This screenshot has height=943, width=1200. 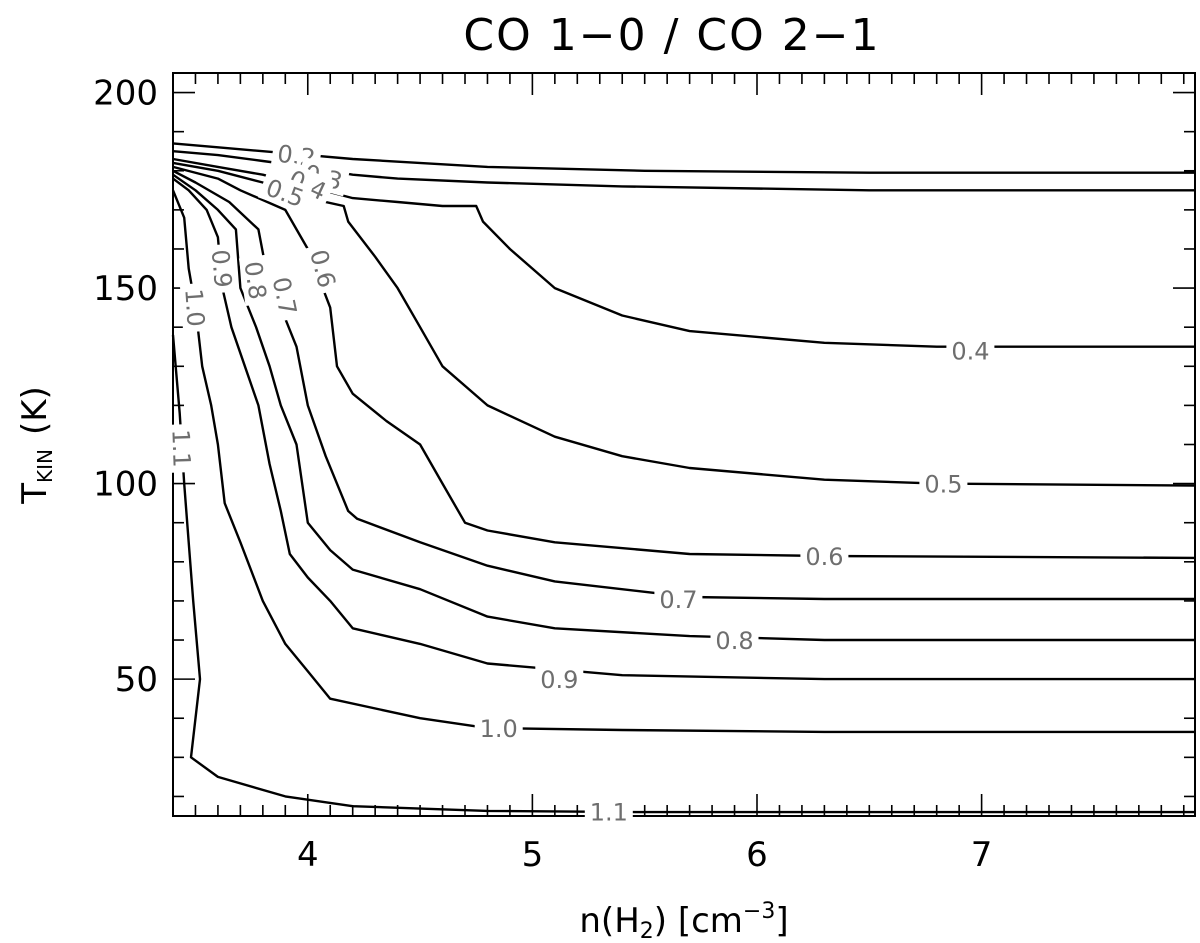 I want to click on contour-label: 0.5, so click(x=943, y=484).